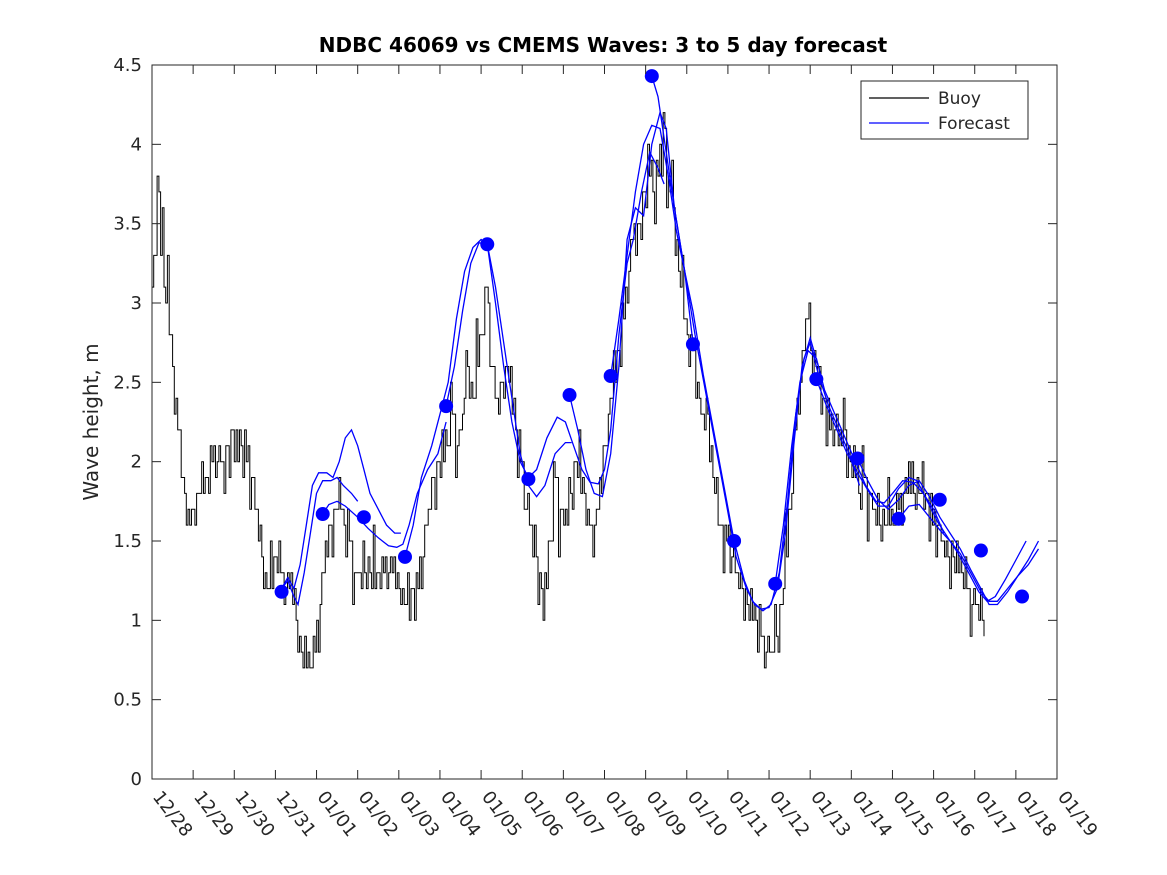 This screenshot has width=1167, height=875. I want to click on y-tick-label-2: 1, so click(136, 620).